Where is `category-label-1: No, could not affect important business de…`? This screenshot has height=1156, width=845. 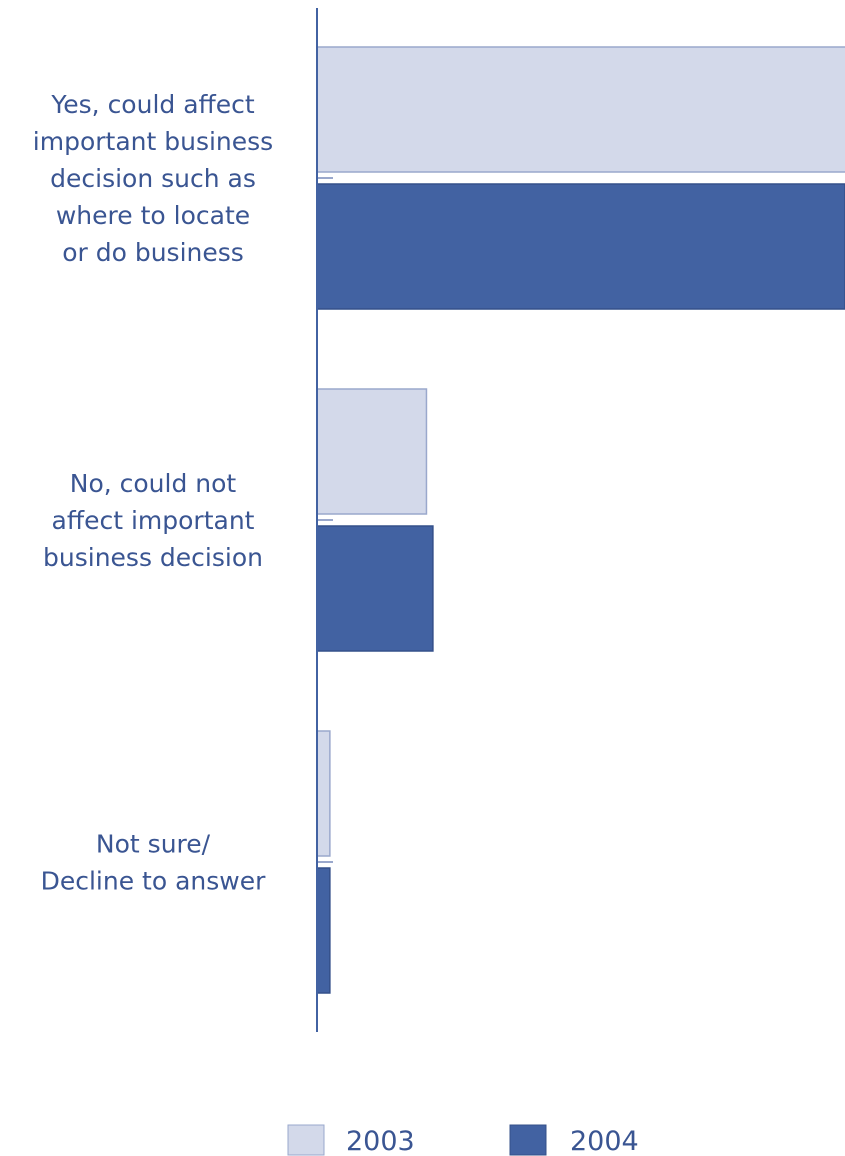 category-label-1: No, could not affect important business de… is located at coordinates (153, 520).